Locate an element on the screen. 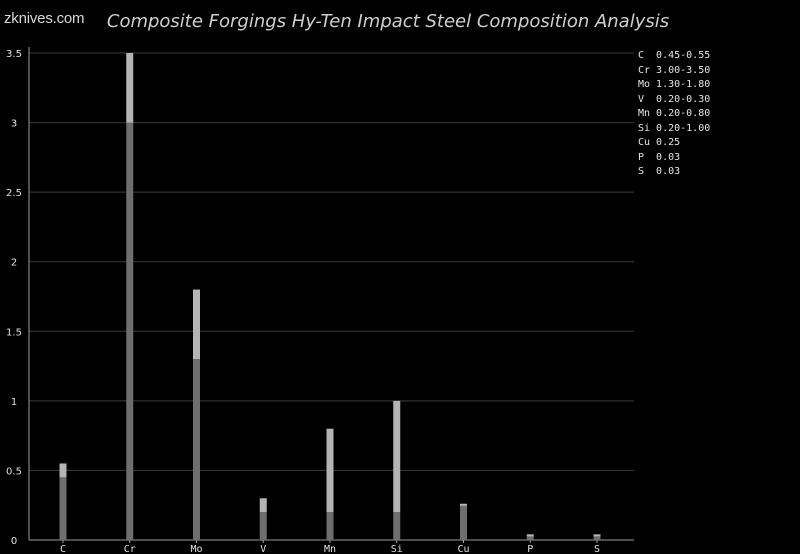 The height and width of the screenshot is (554, 800). bar-min-V is located at coordinates (263, 526).